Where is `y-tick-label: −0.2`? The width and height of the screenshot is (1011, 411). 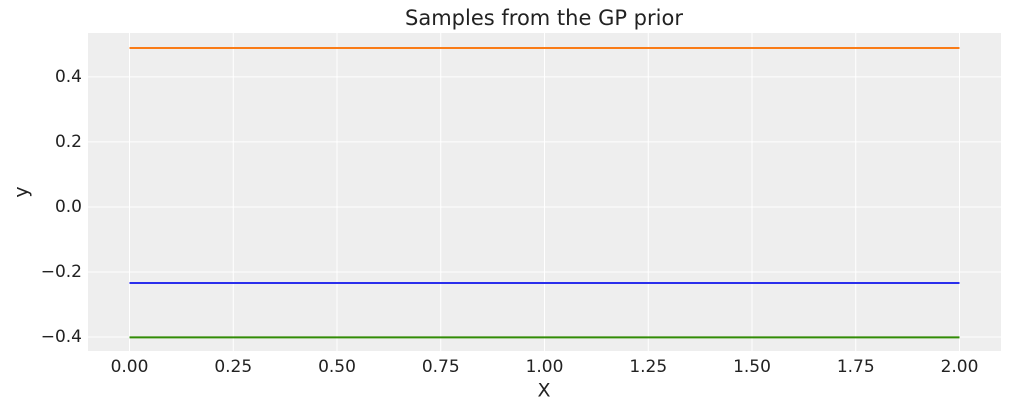
y-tick-label: −0.2 is located at coordinates (61, 272).